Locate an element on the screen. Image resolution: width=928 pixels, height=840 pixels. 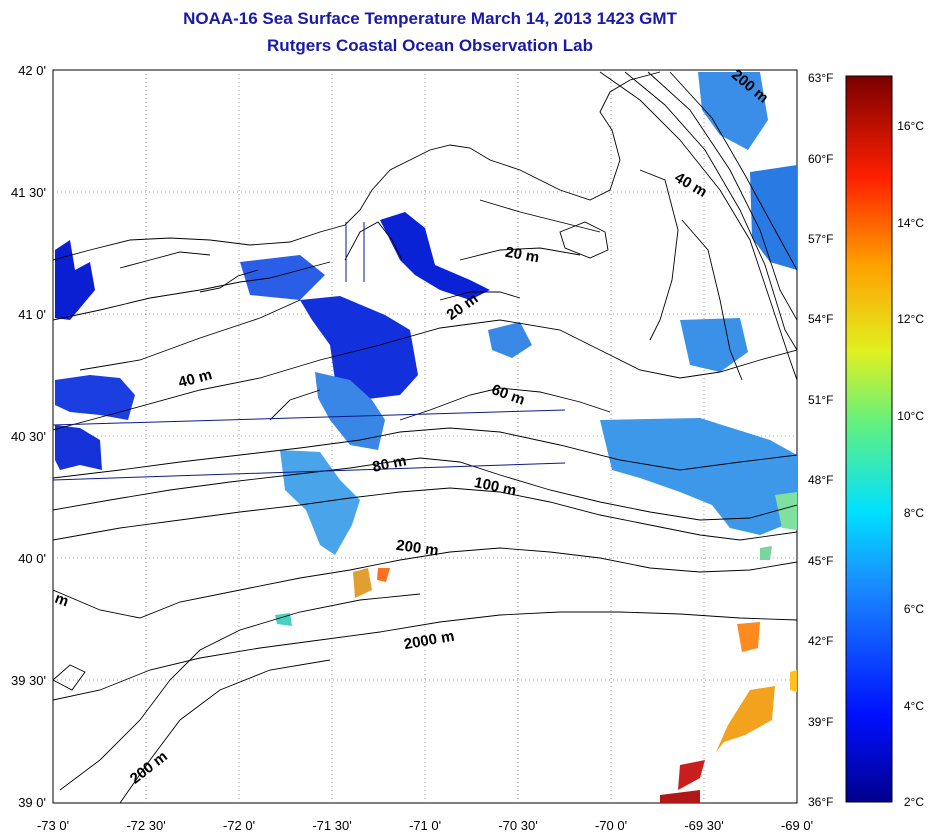
colorbar is located at coordinates (869, 439).